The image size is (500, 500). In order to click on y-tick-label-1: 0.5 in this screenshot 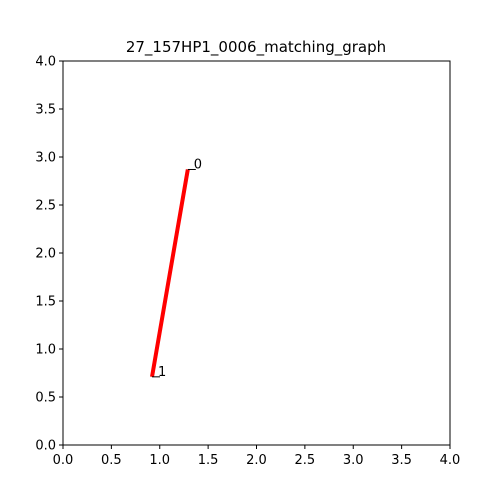, I will do `click(45, 398)`.